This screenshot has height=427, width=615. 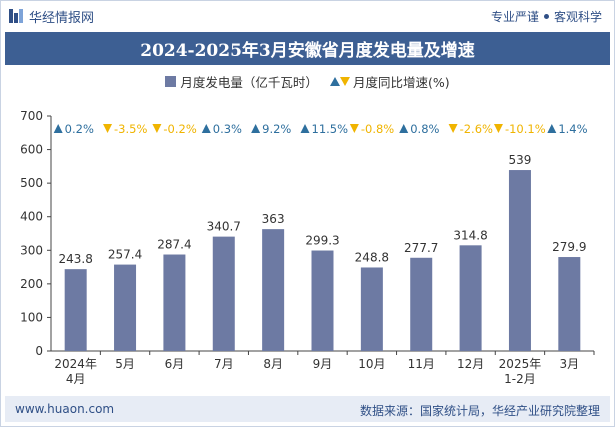 What do you see at coordinates (479, 411) in the screenshot?
I see `footer-source: 数据来源：国家统计局，华经产业研究院整理` at bounding box center [479, 411].